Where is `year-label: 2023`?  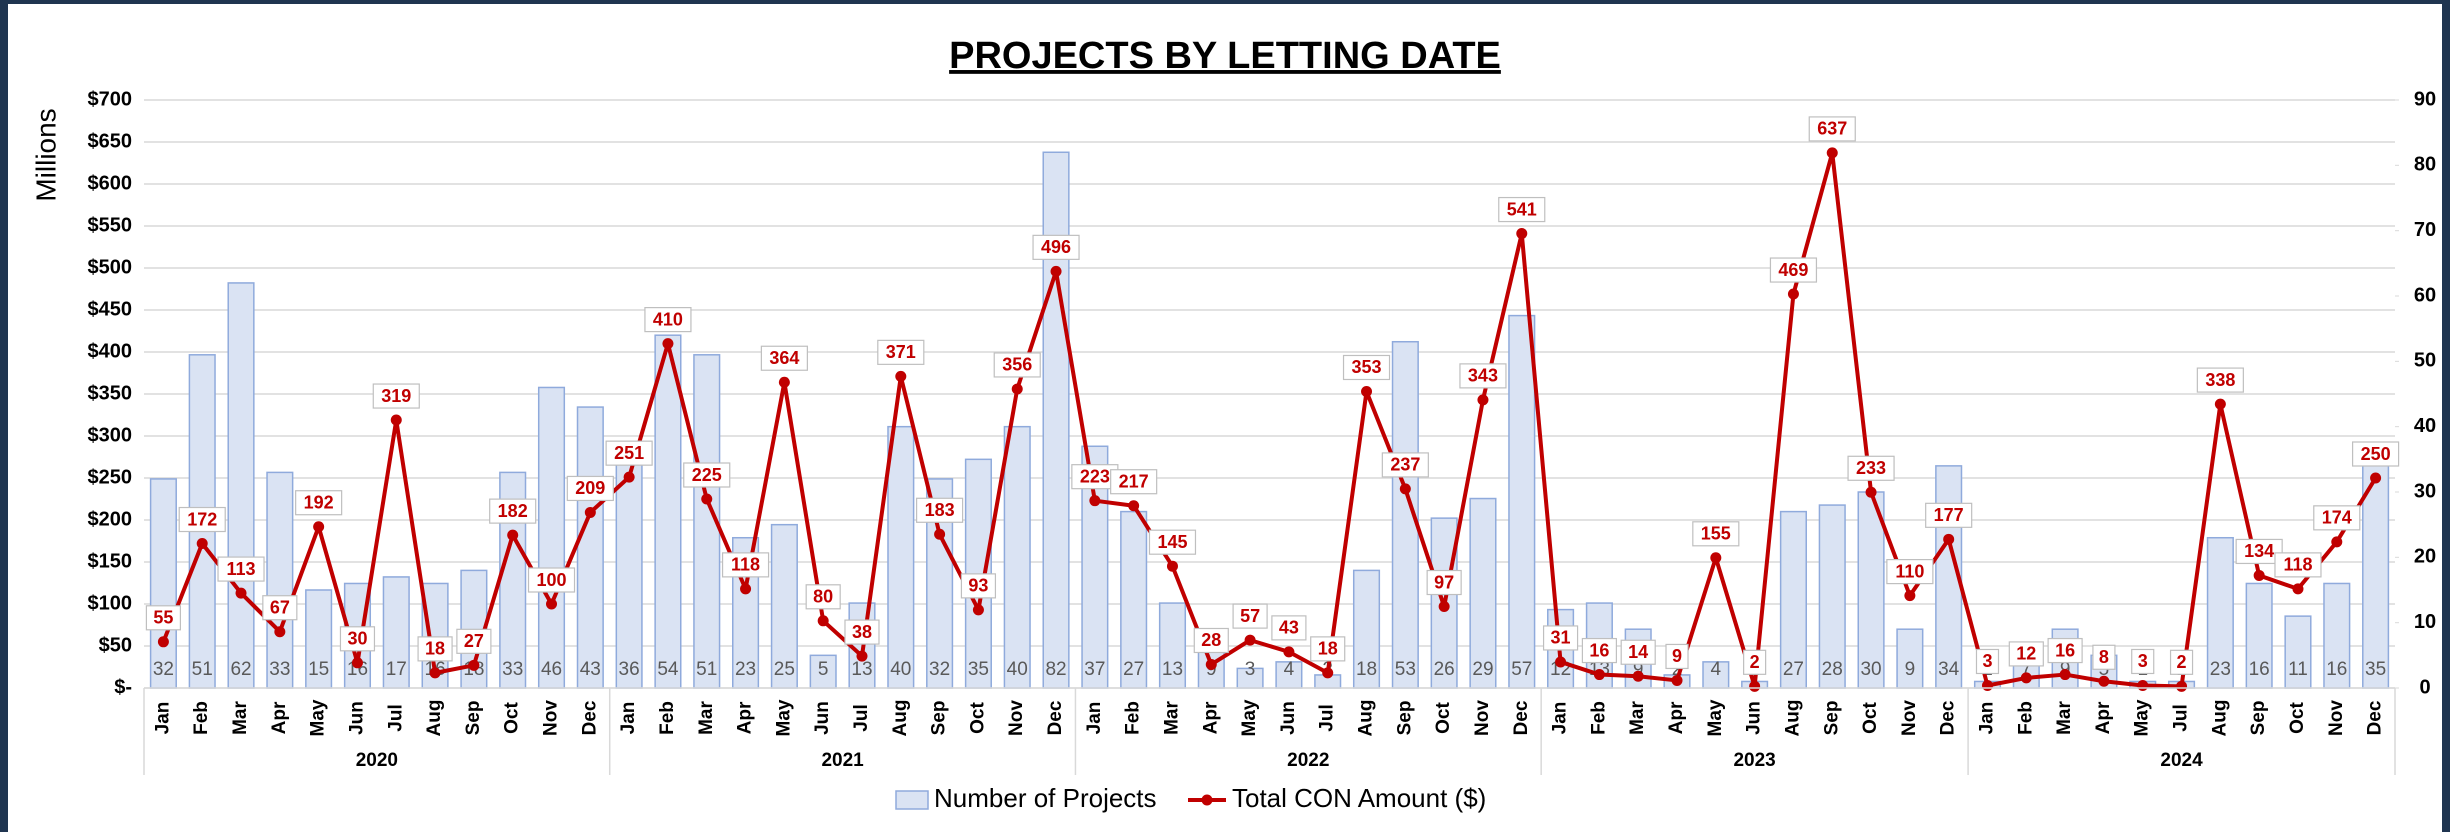 year-label: 2023 is located at coordinates (1754, 760).